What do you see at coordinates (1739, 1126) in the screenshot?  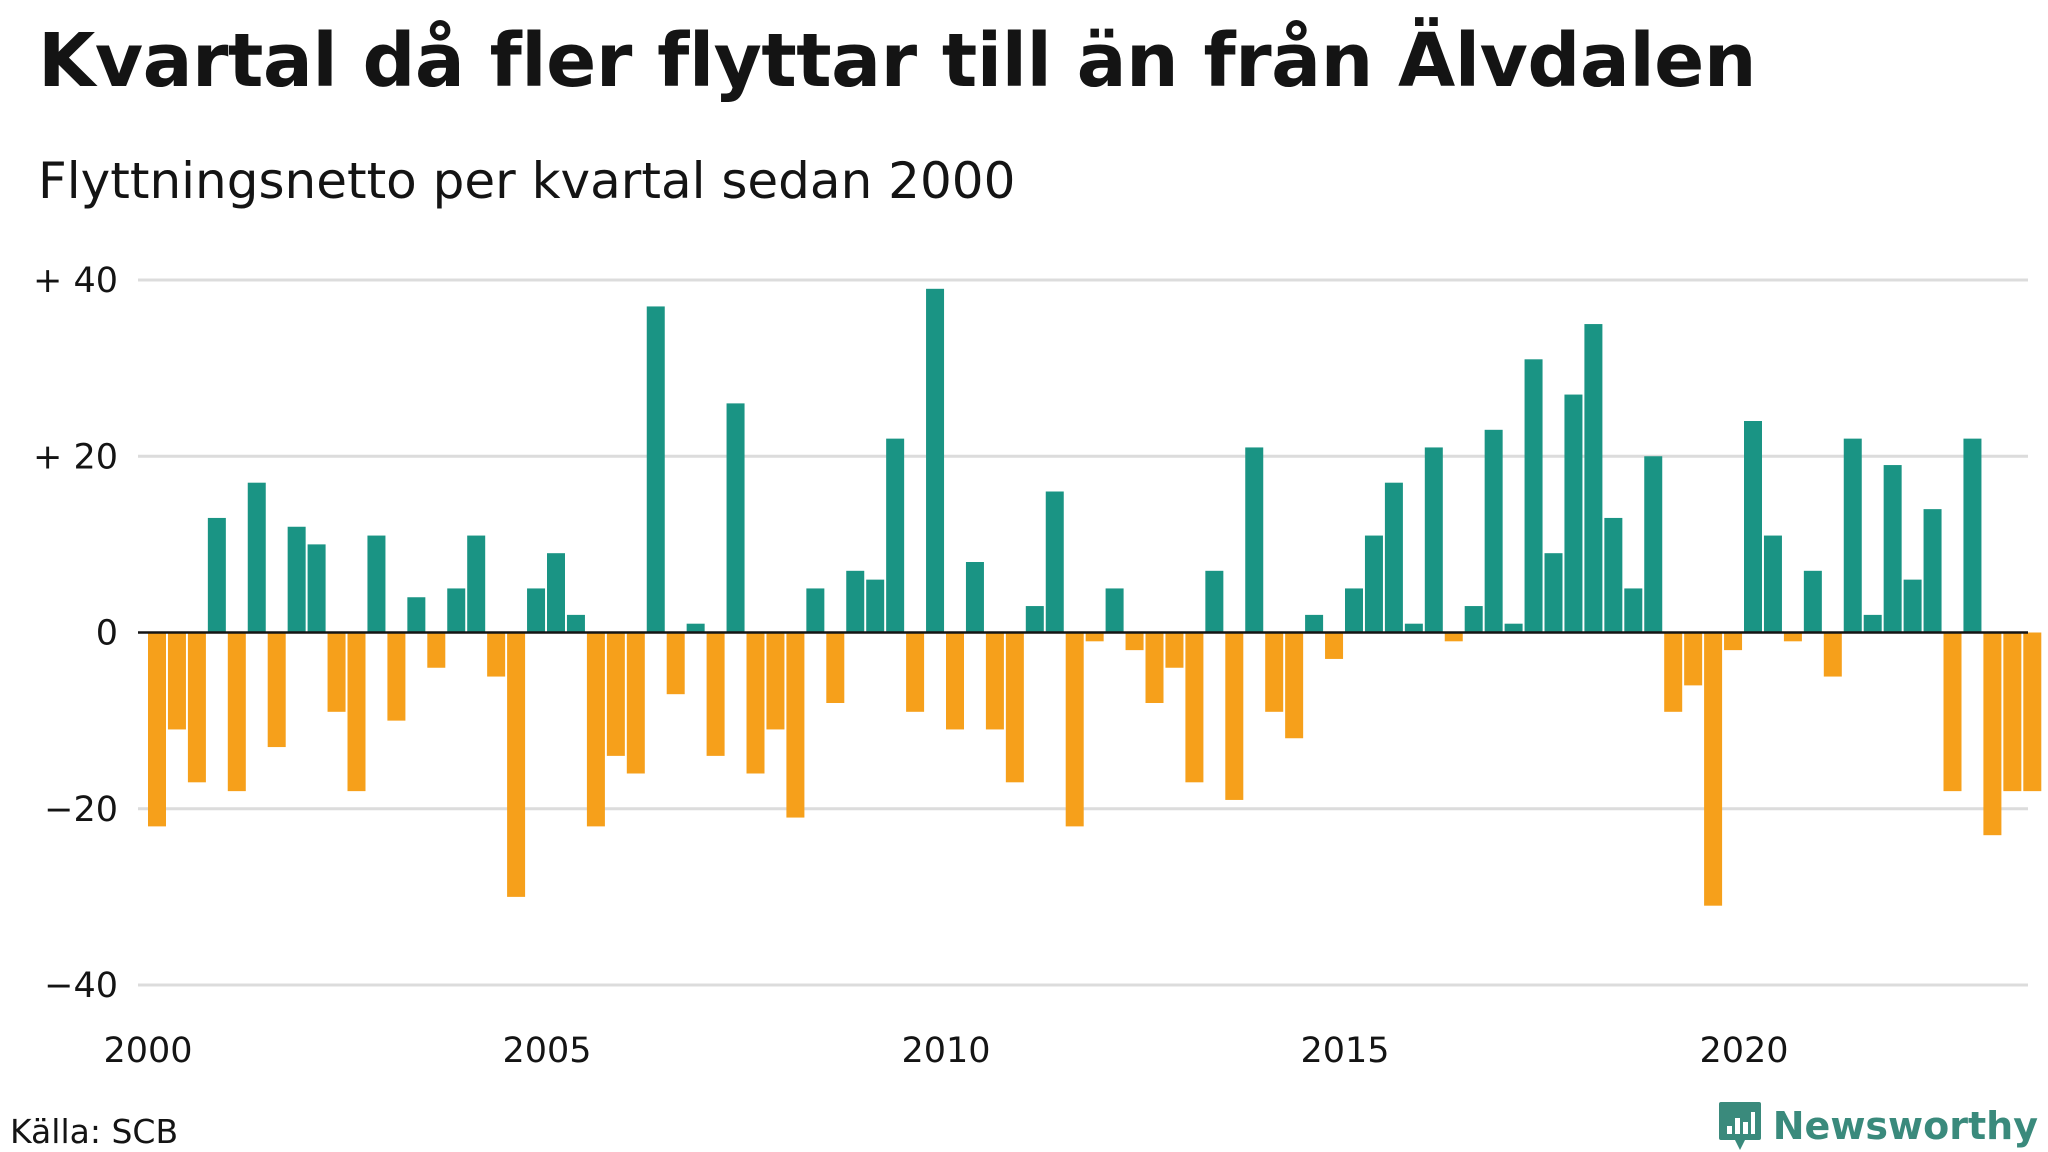 I see `newsworthy-logo-icon` at bounding box center [1739, 1126].